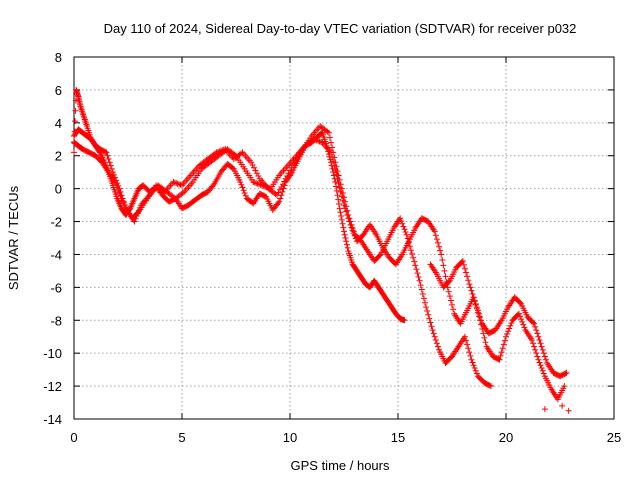 The width and height of the screenshot is (640, 480). What do you see at coordinates (73, 437) in the screenshot?
I see `x-tick-label: 0` at bounding box center [73, 437].